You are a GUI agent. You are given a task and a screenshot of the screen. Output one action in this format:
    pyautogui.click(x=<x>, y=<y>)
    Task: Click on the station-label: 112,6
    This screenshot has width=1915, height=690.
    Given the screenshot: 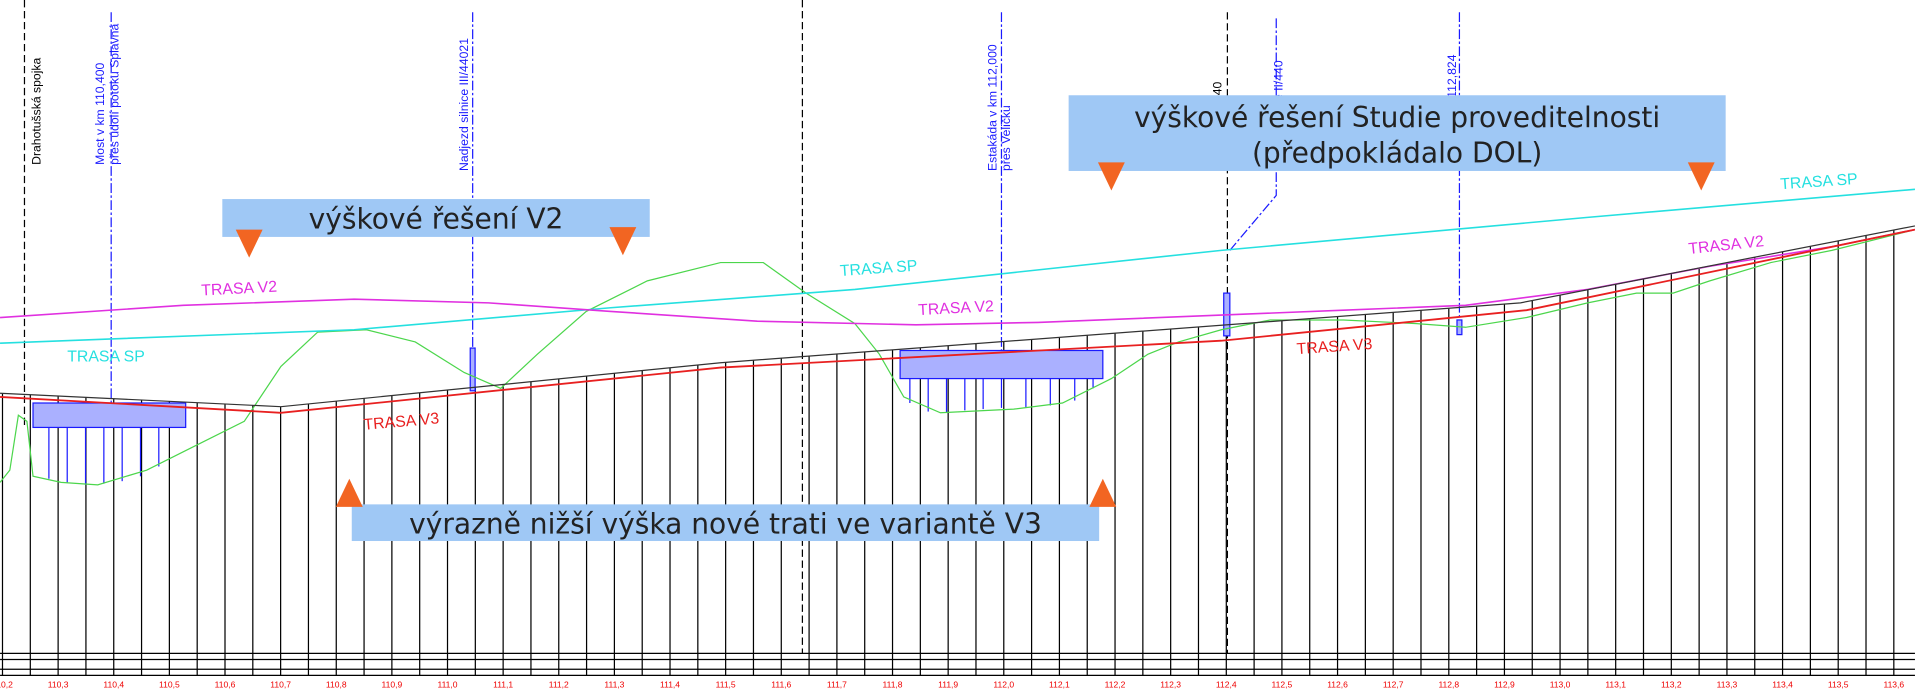 What is the action you would take?
    pyautogui.click(x=1337, y=685)
    